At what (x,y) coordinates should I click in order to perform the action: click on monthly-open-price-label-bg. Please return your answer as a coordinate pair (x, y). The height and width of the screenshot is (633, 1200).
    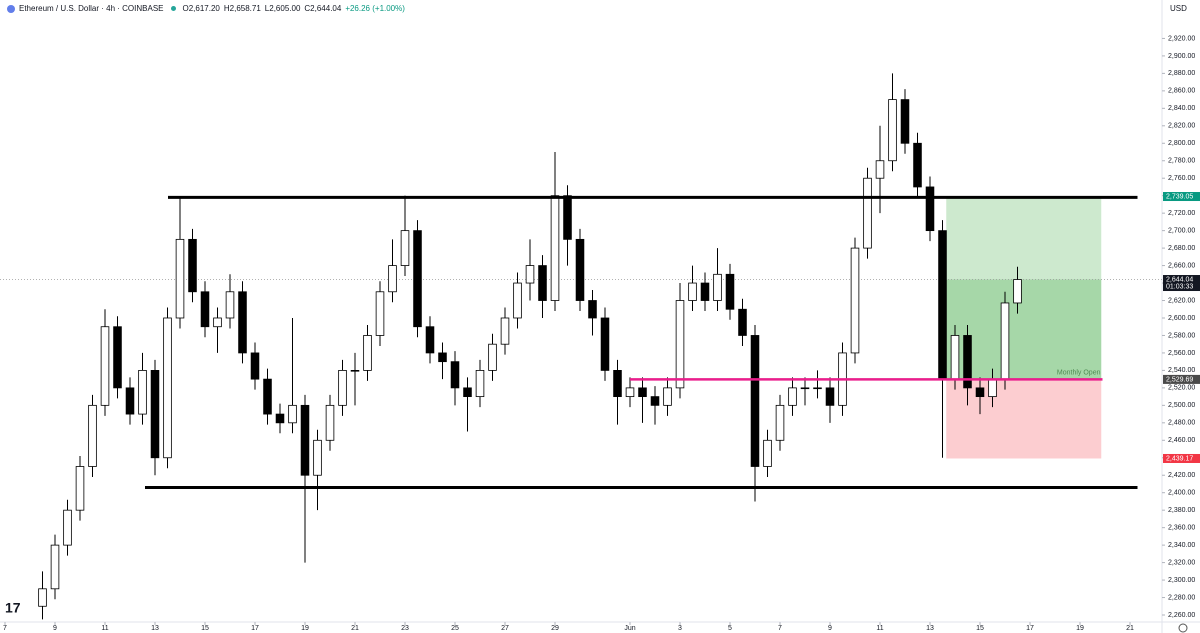
    Looking at the image, I should click on (1181, 379).